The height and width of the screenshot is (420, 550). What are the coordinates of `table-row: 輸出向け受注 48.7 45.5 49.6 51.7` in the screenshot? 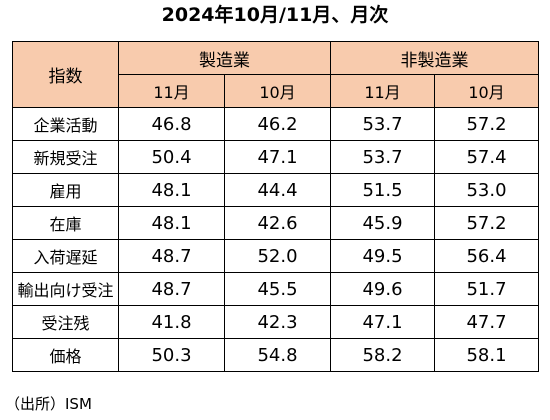 It's located at (275, 289).